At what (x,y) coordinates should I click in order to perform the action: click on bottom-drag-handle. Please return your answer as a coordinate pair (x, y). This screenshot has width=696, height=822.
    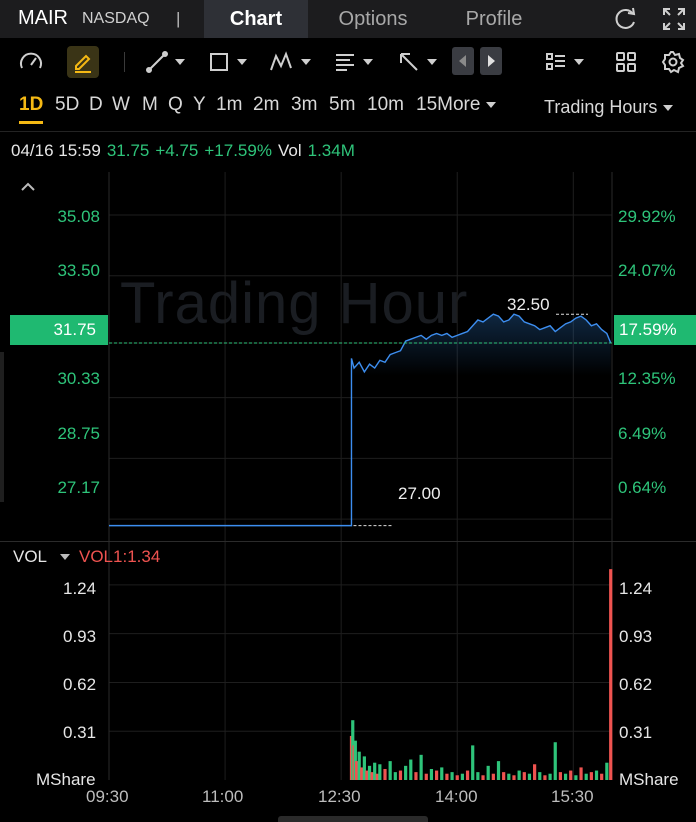
    Looking at the image, I should click on (353, 819).